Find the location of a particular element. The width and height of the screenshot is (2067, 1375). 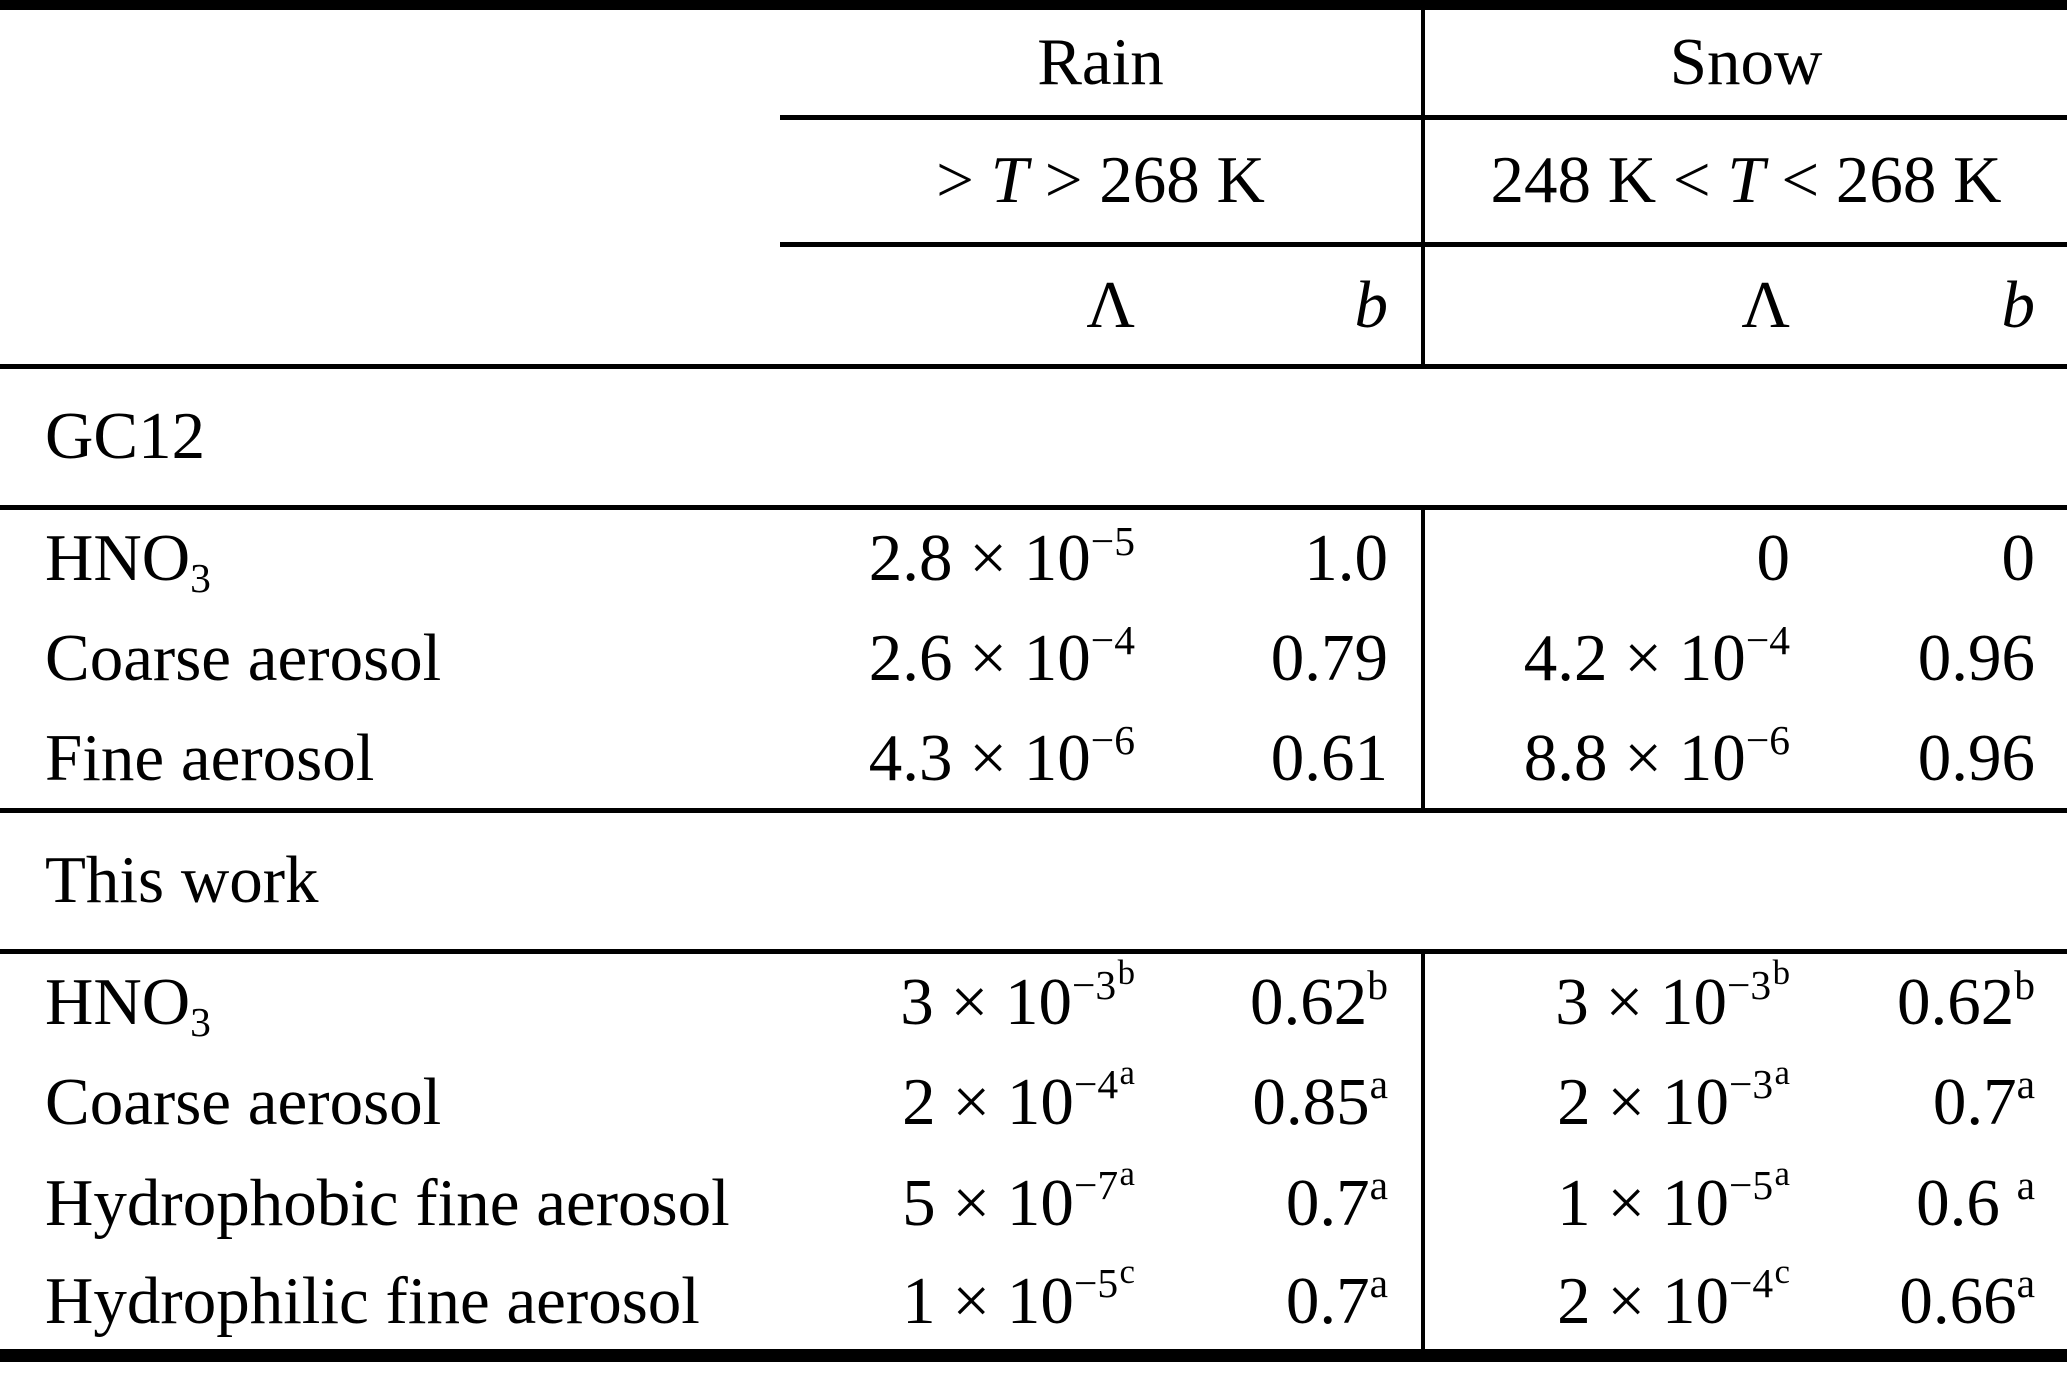

rain-temp-range: > T > 268 K is located at coordinates (1102, 179).